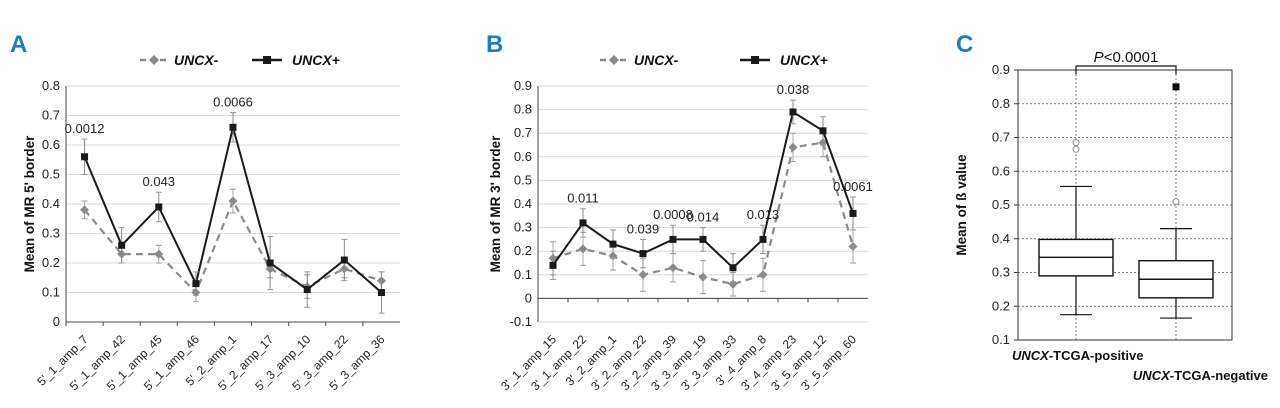  What do you see at coordinates (853, 186) in the screenshot?
I see `p-value-label: 0.0061` at bounding box center [853, 186].